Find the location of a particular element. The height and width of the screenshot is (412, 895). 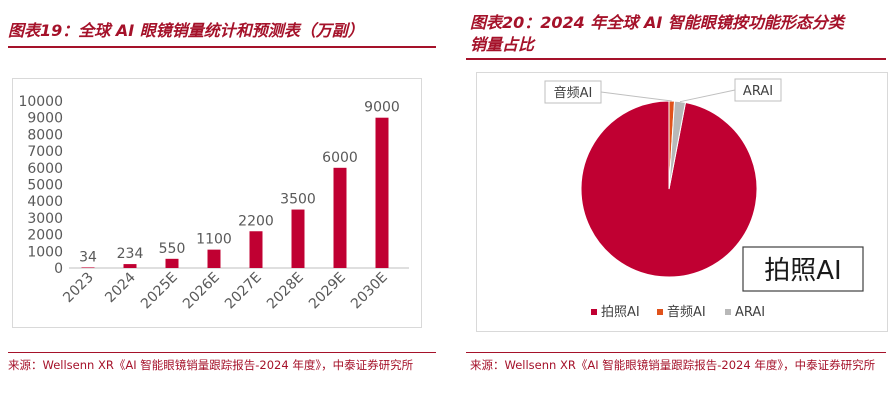

y-tick-label: 4000 is located at coordinates (45, 202).